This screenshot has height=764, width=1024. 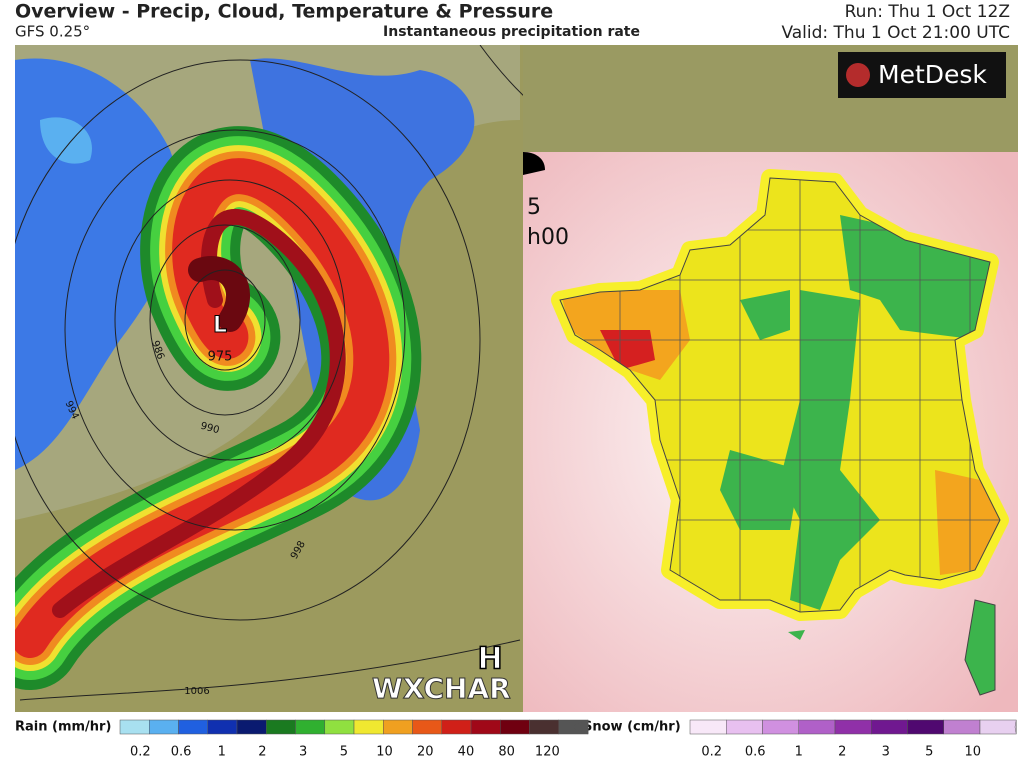 What do you see at coordinates (511, 32) in the screenshot?
I see `subtitle: Instantaneous precipitation rate` at bounding box center [511, 32].